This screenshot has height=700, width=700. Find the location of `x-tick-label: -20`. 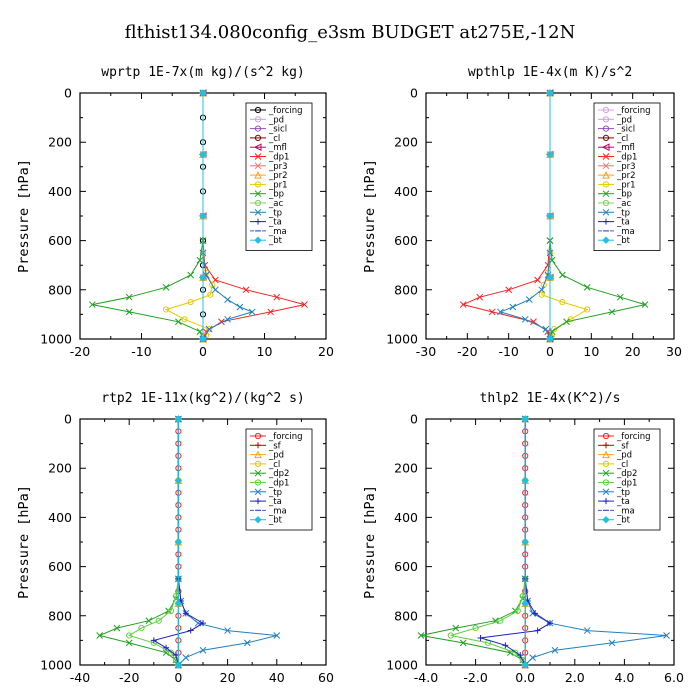

x-tick-label: -20 is located at coordinates (467, 351).